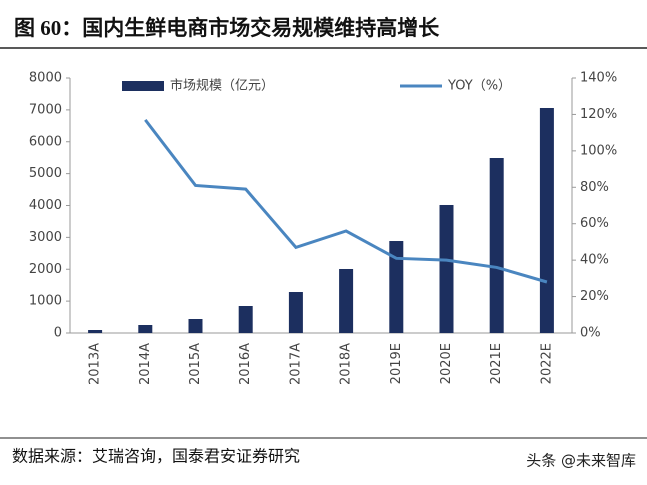 Image resolution: width=647 pixels, height=485 pixels. Describe the element at coordinates (598, 78) in the screenshot. I see `y2-tick-label: 140%` at that location.